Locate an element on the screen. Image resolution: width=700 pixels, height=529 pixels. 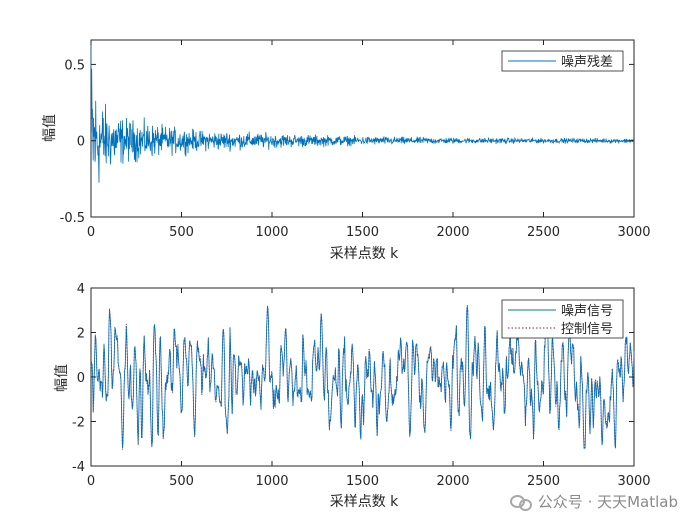
residual-y-label: 幅值 is located at coordinates (50, 128).